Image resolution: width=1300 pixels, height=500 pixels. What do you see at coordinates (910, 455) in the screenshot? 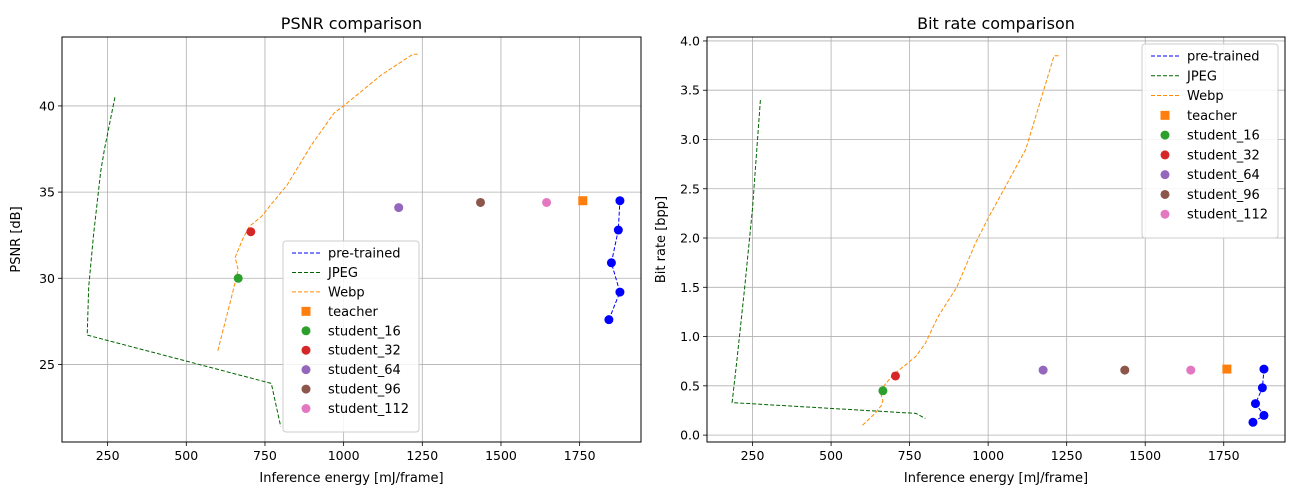
I see `bitrate-x-tick-label: 750` at bounding box center [910, 455].